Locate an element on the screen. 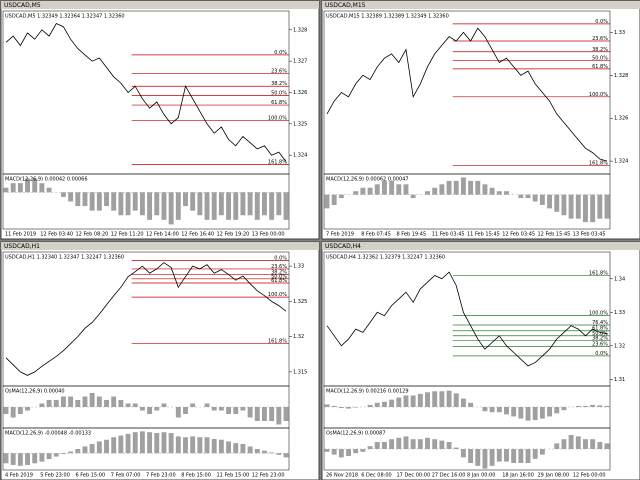 This screenshot has height=480, width=640. window-title: USDCAD,H1 is located at coordinates (22, 246).